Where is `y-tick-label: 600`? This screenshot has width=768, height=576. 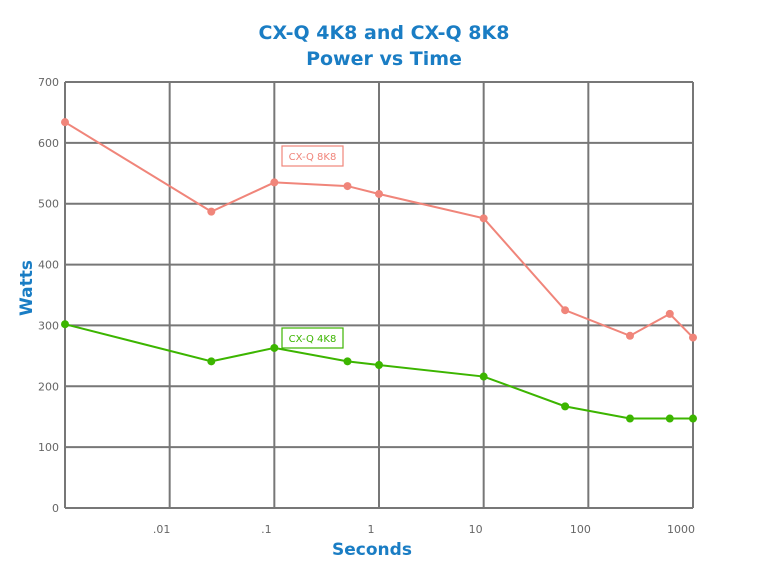 y-tick-label: 600 is located at coordinates (48, 143).